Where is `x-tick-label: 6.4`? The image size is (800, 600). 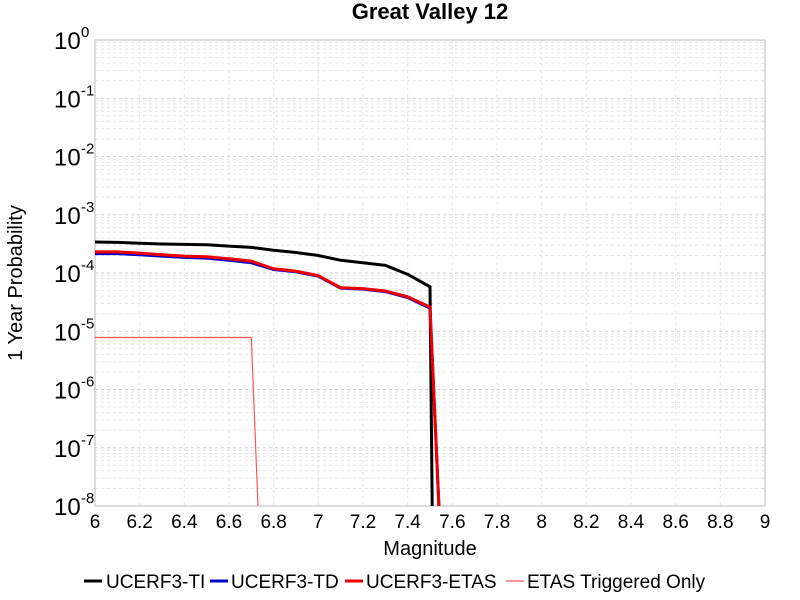 x-tick-label: 6.4 is located at coordinates (184, 522).